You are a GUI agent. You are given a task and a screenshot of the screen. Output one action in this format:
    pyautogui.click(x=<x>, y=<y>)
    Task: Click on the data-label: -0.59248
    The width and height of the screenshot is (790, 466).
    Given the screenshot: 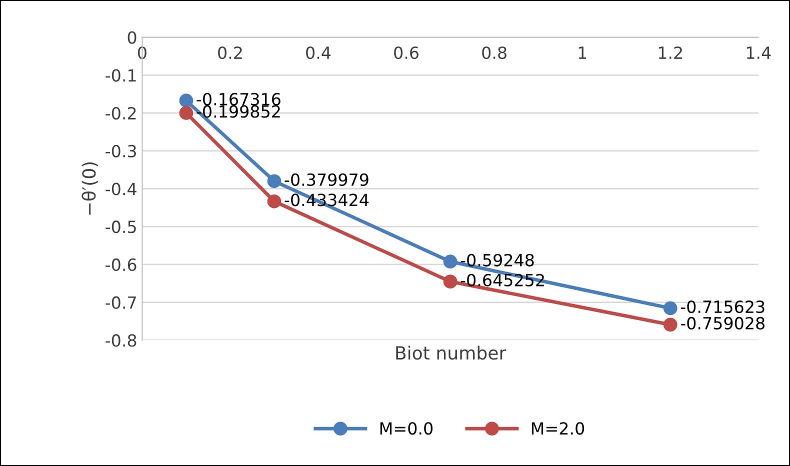 What is the action you would take?
    pyautogui.click(x=497, y=260)
    